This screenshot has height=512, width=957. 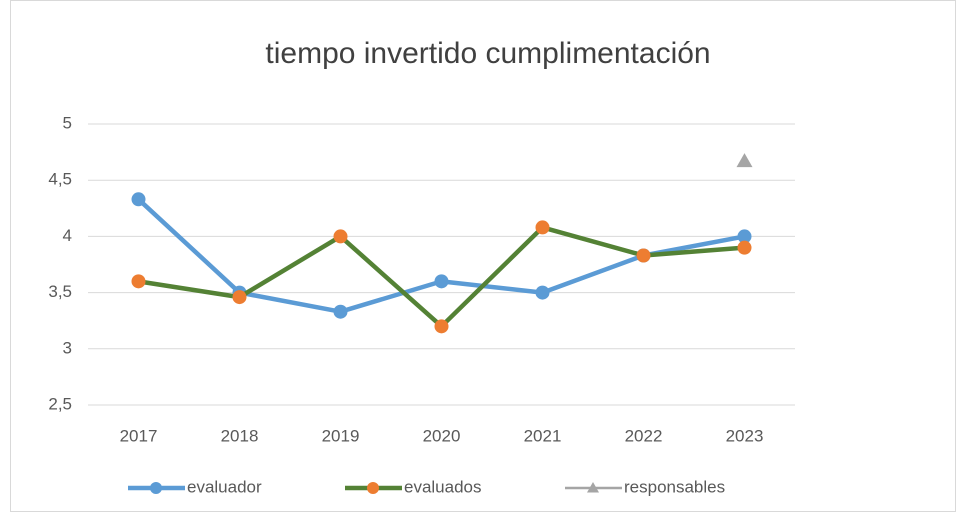 I want to click on y-tick-label: 4, so click(x=67, y=235).